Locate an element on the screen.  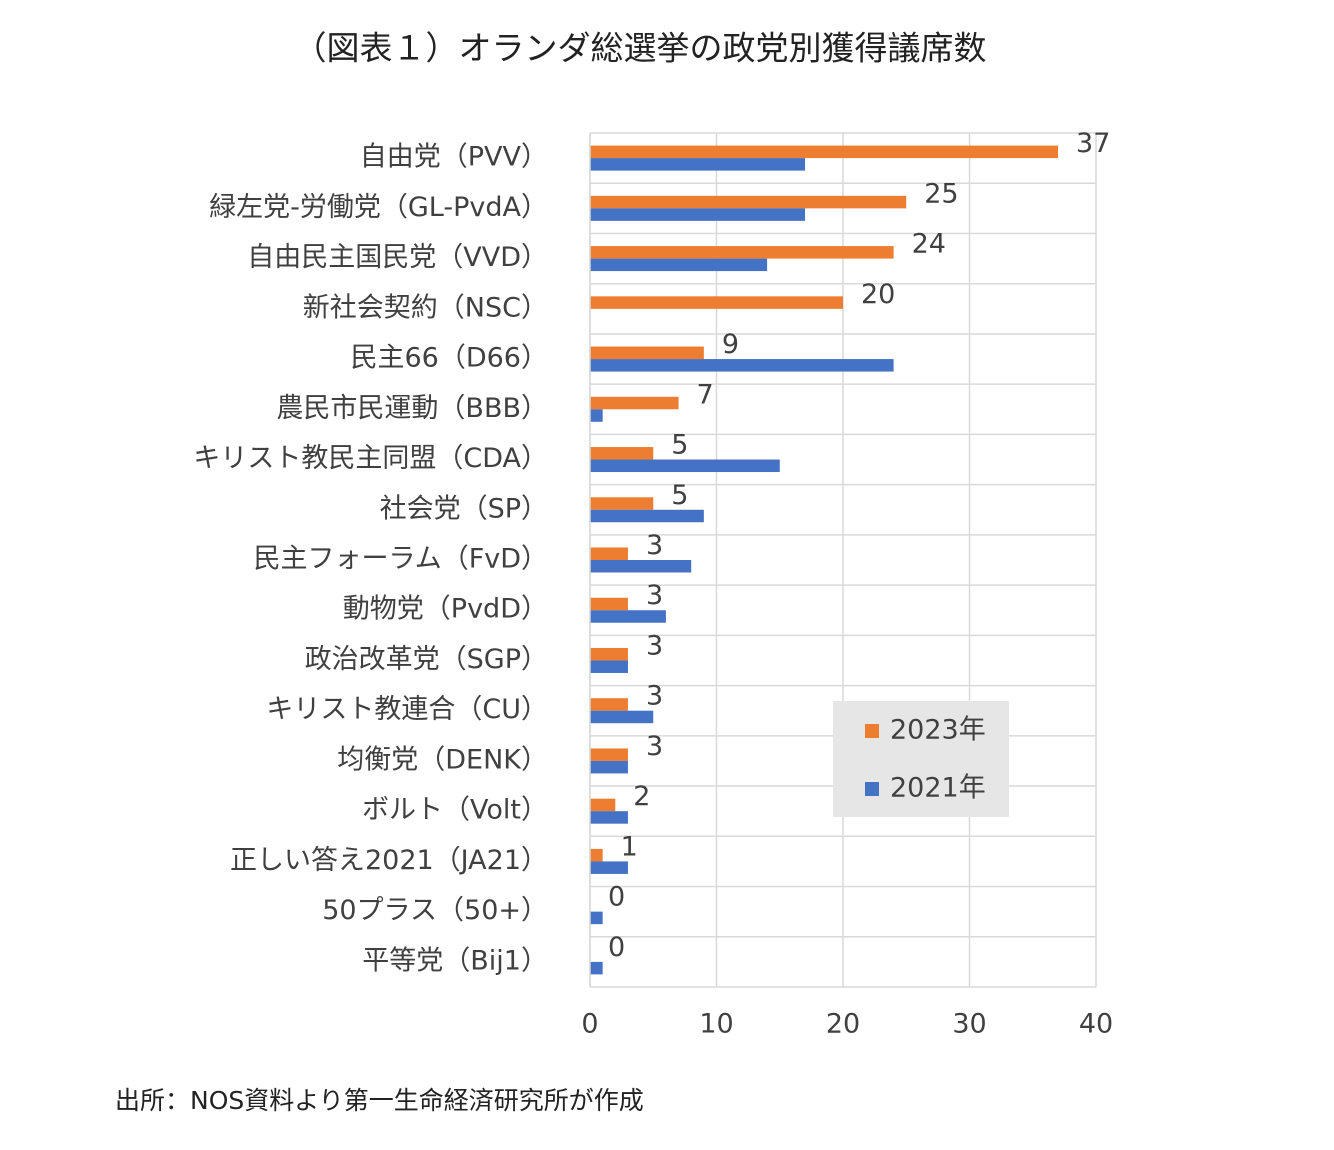
source-note: 出所：NOS資料より第一生命経済研究所が作成 is located at coordinates (379, 1100).